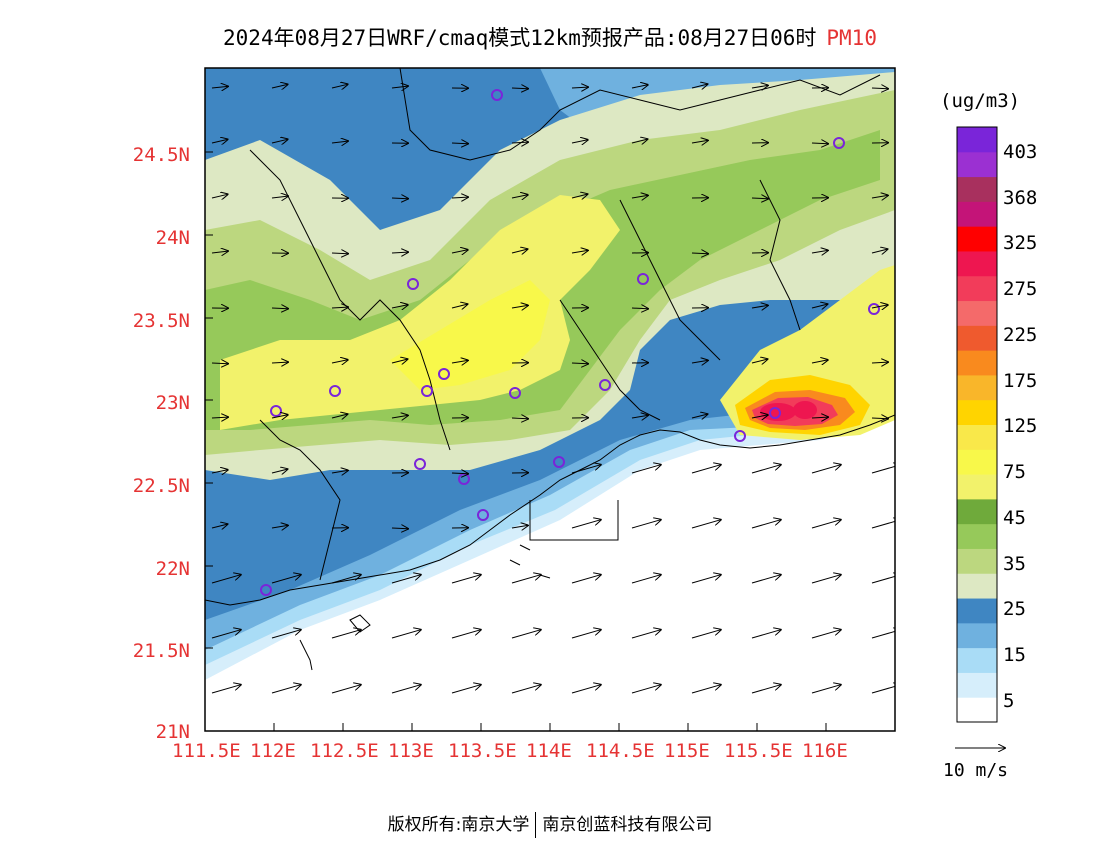 The width and height of the screenshot is (1100, 850). I want to click on lat-label: 22N, so click(172, 569).